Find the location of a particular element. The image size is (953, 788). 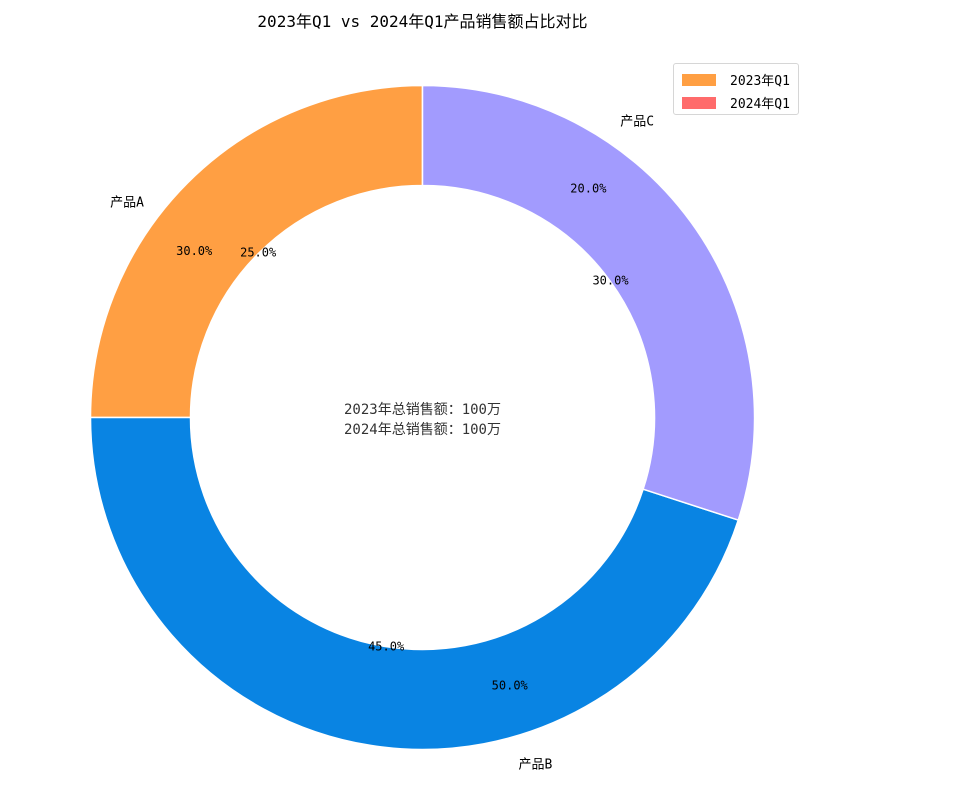

chart-legend: 2023年Q1 2024年Q1 is located at coordinates (736, 89).